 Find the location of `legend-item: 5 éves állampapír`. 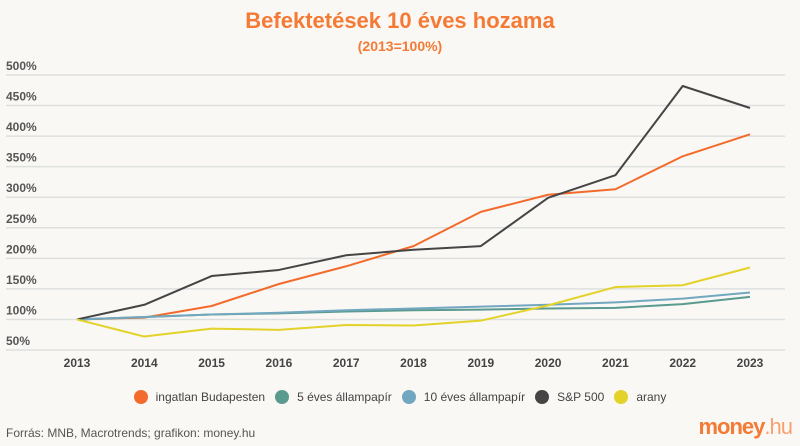

legend-item: 5 éves állampapír is located at coordinates (333, 397).